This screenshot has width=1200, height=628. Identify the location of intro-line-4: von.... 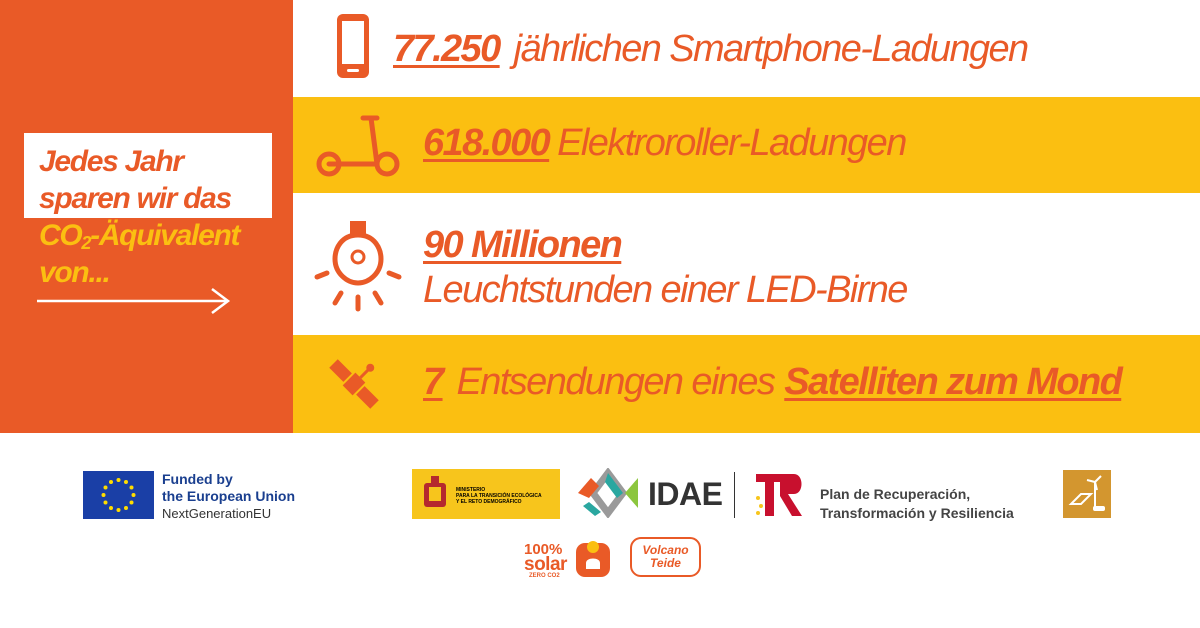
(75, 272).